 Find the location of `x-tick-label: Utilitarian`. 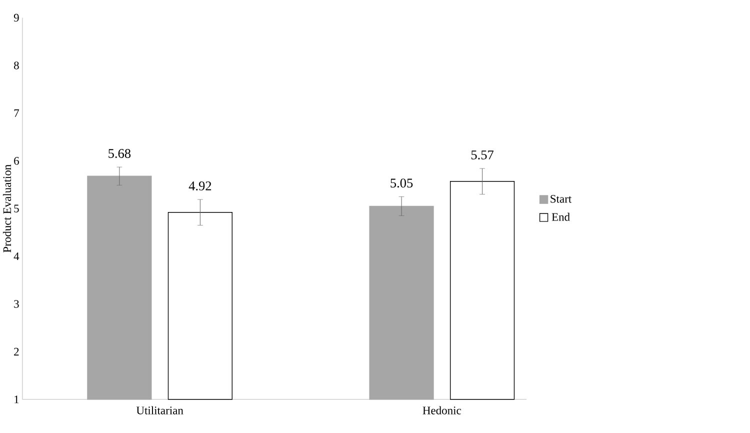

x-tick-label: Utilitarian is located at coordinates (160, 410).